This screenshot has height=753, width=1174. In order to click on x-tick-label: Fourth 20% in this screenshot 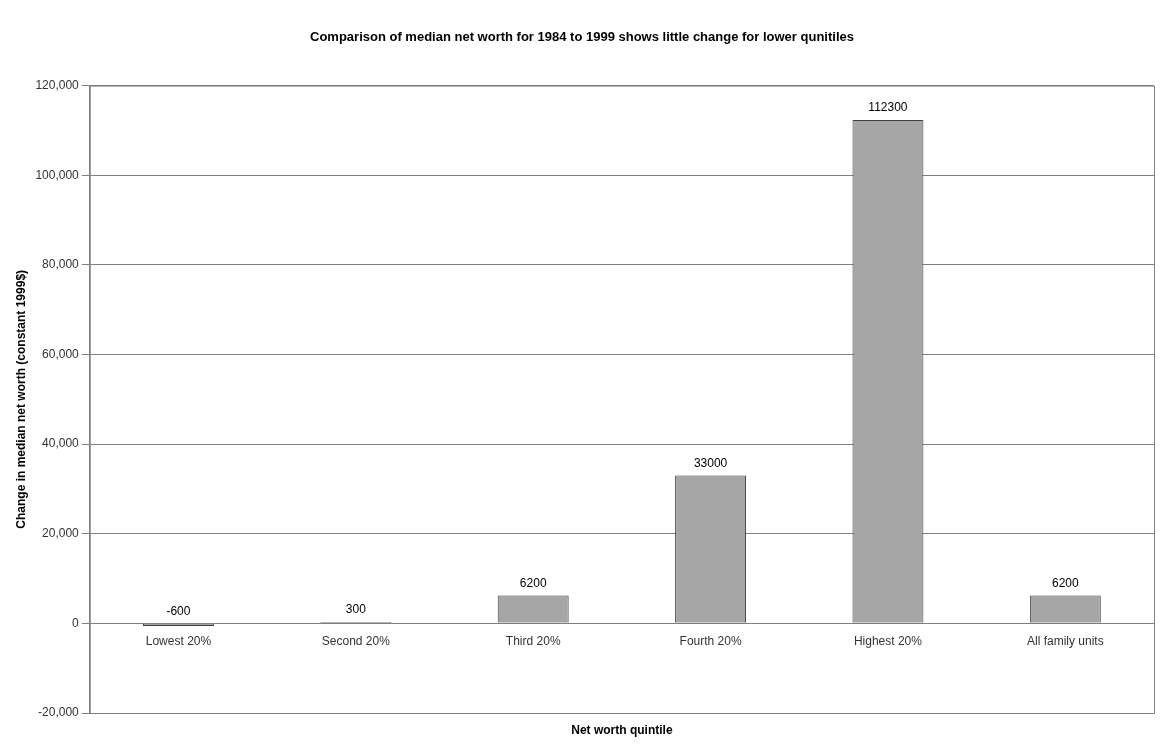, I will do `click(710, 640)`.